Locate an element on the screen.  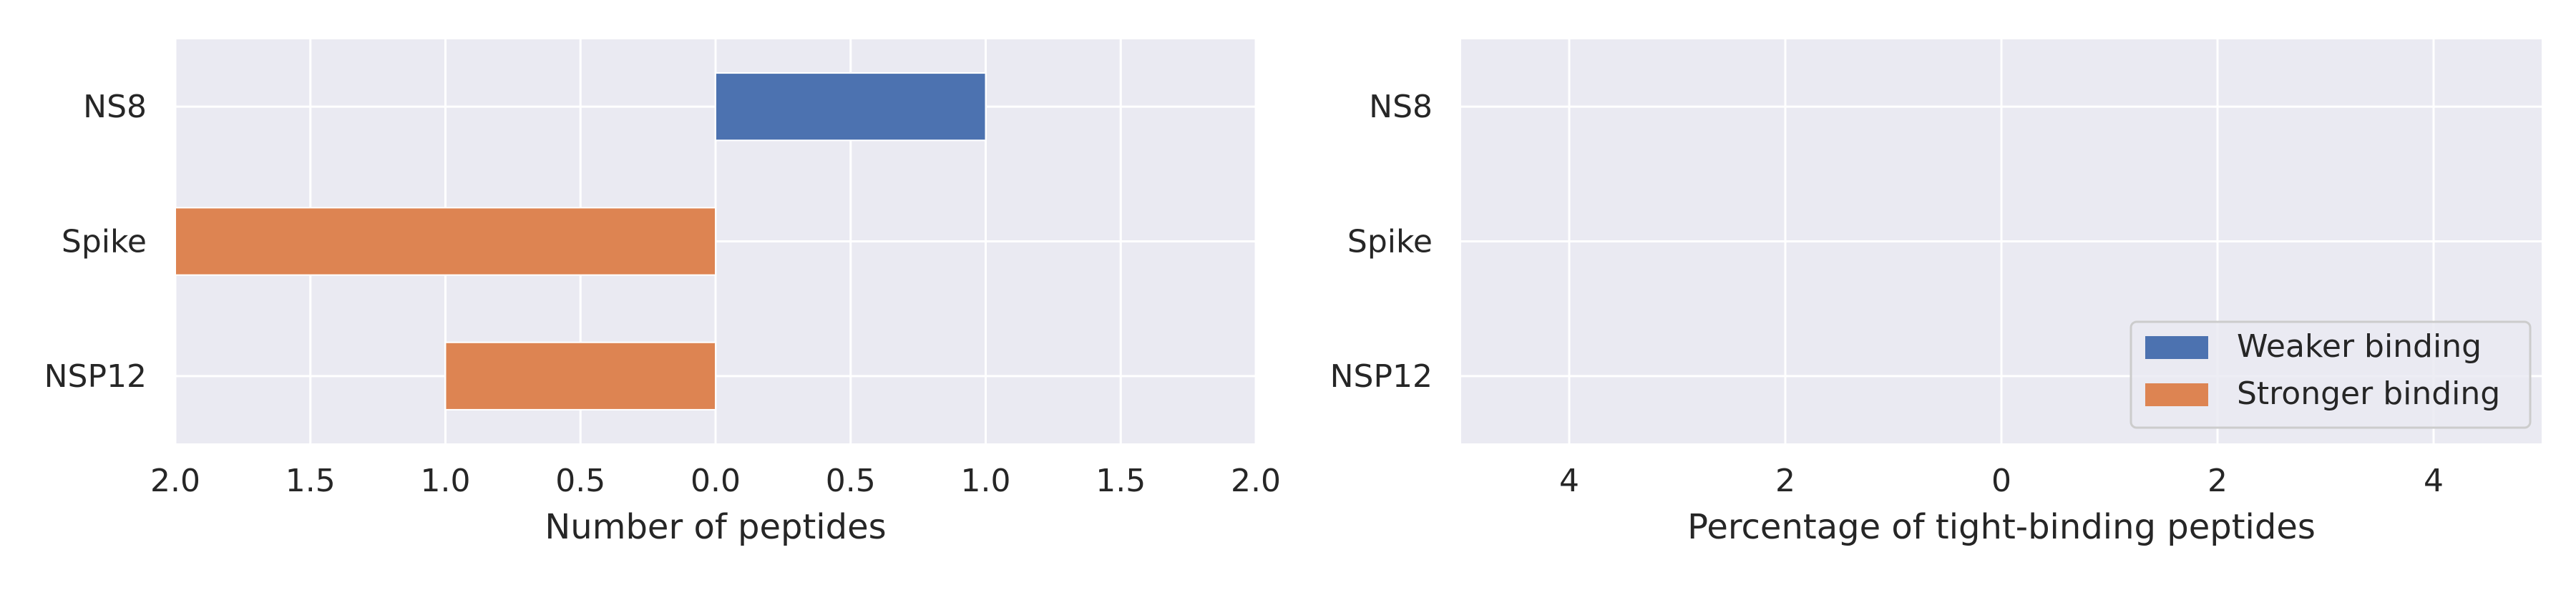
bar-weaker-binding-ns8 is located at coordinates (851, 107).